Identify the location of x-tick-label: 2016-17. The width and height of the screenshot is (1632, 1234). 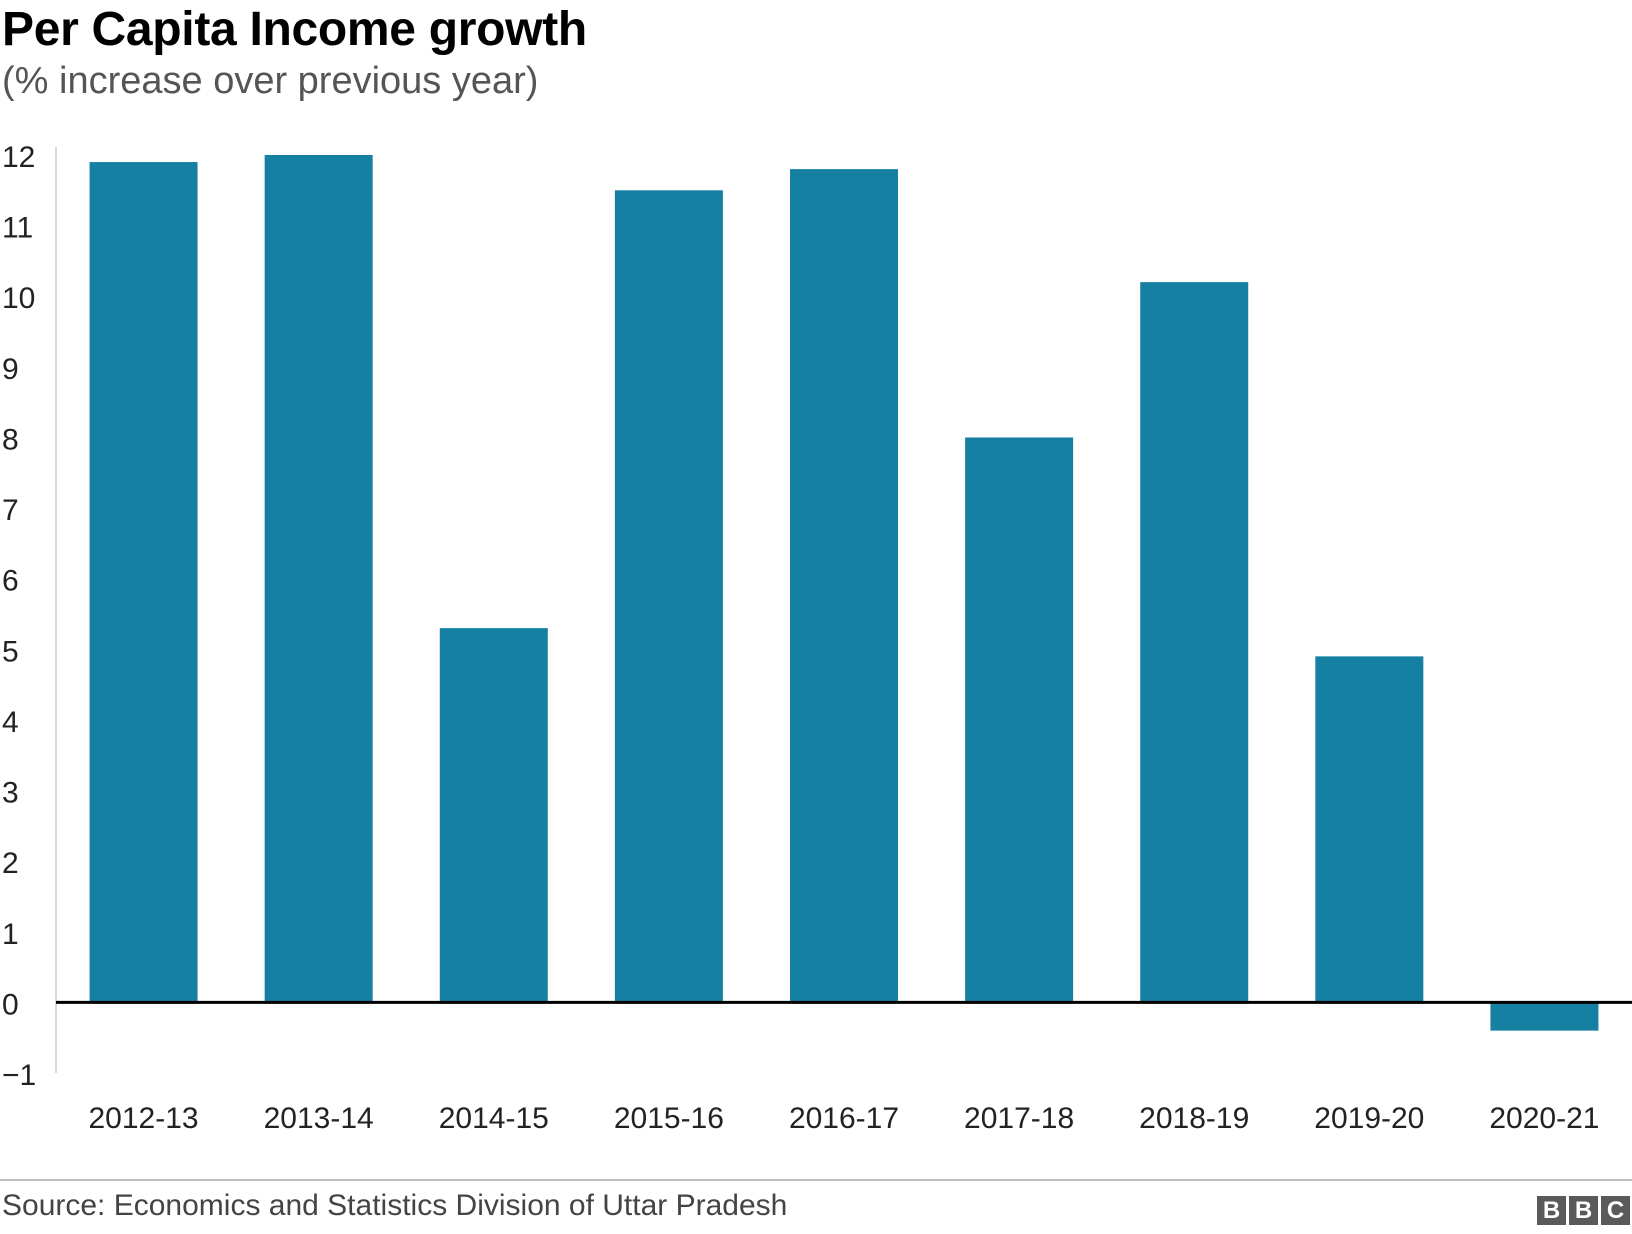
(844, 1118).